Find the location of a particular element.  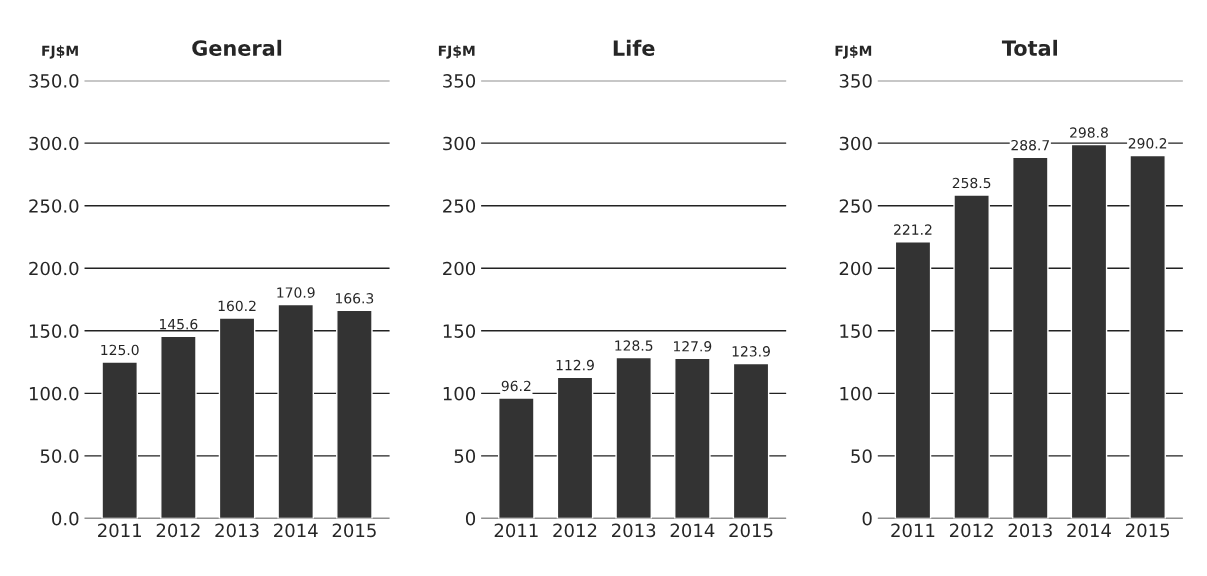

y-tick-label: 0.0 is located at coordinates (65, 518).